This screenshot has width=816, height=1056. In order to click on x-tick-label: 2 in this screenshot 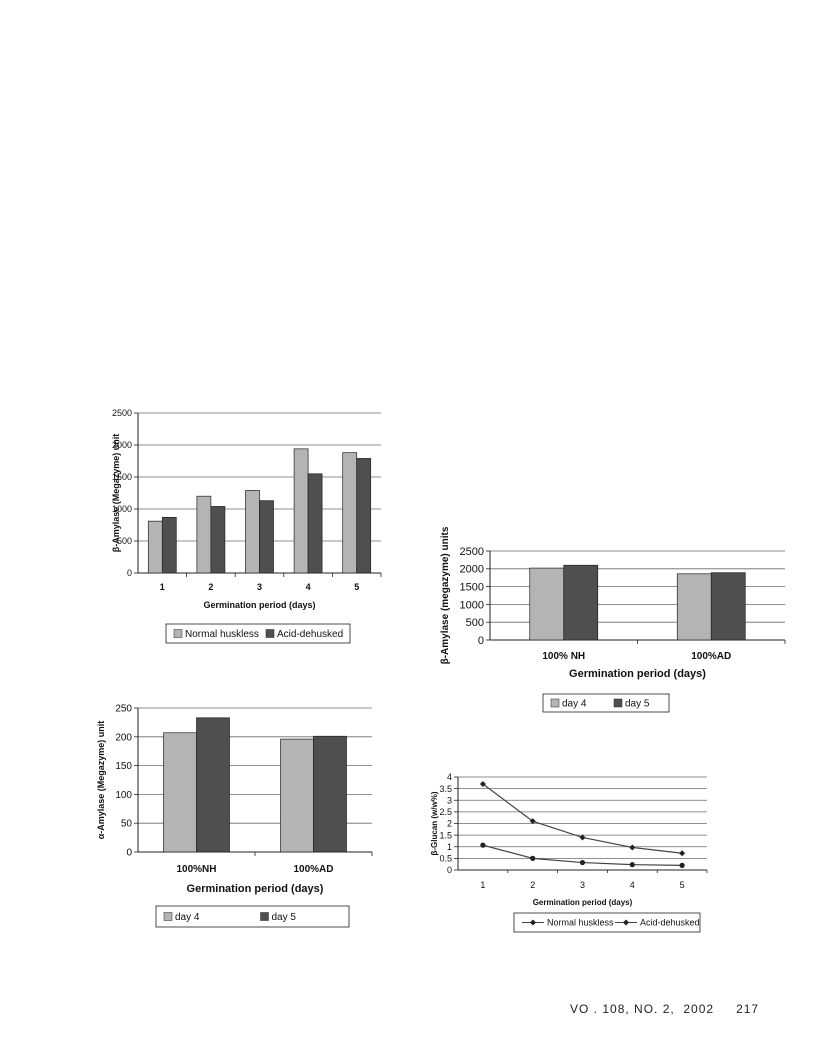, I will do `click(532, 885)`.